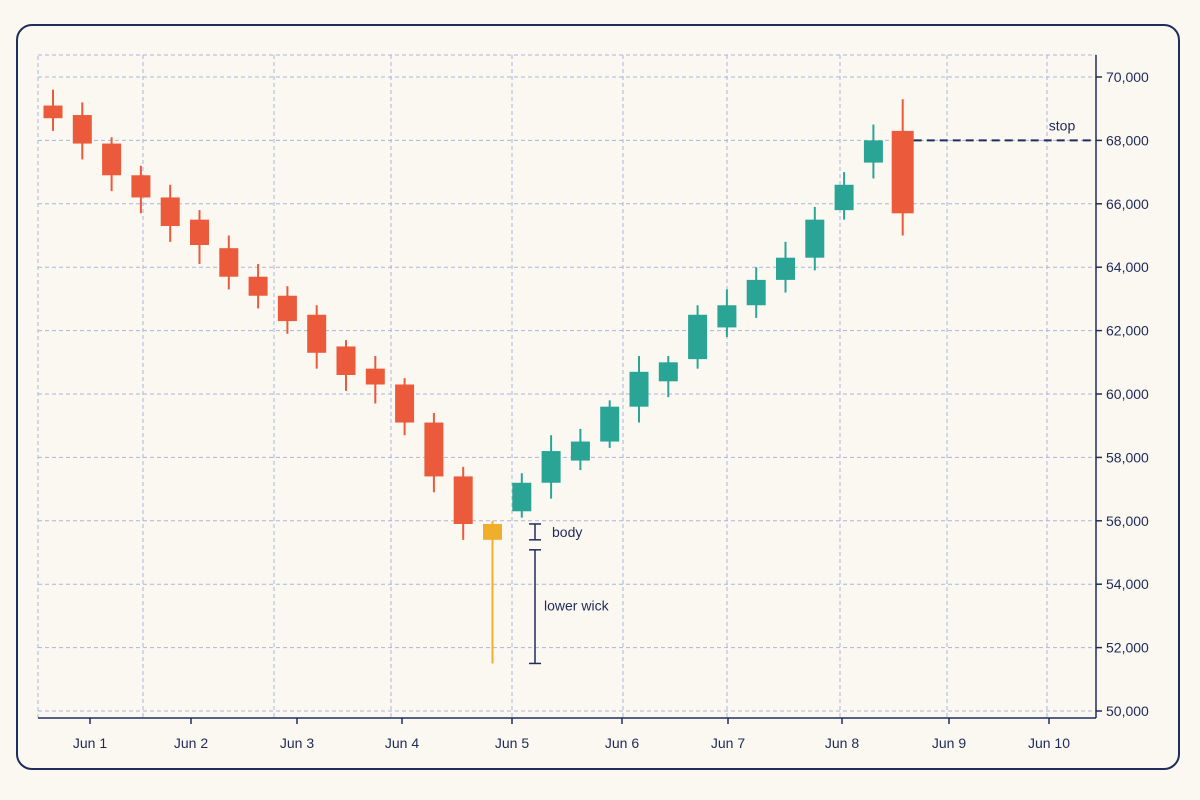 The image size is (1200, 800). Describe the element at coordinates (842, 743) in the screenshot. I see `x-tick-label: Jun 8` at that location.